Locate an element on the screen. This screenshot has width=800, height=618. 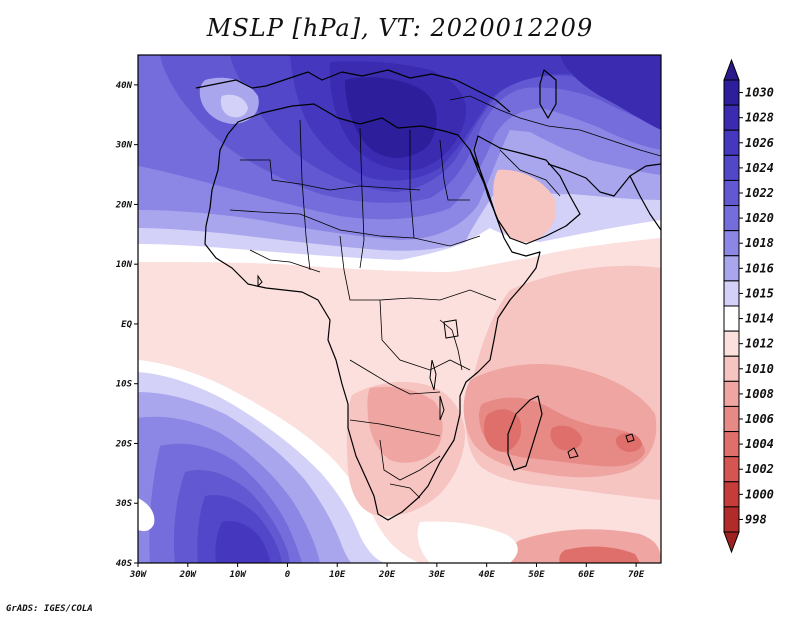
colorbar-label: 1000 is located at coordinates (759, 494).